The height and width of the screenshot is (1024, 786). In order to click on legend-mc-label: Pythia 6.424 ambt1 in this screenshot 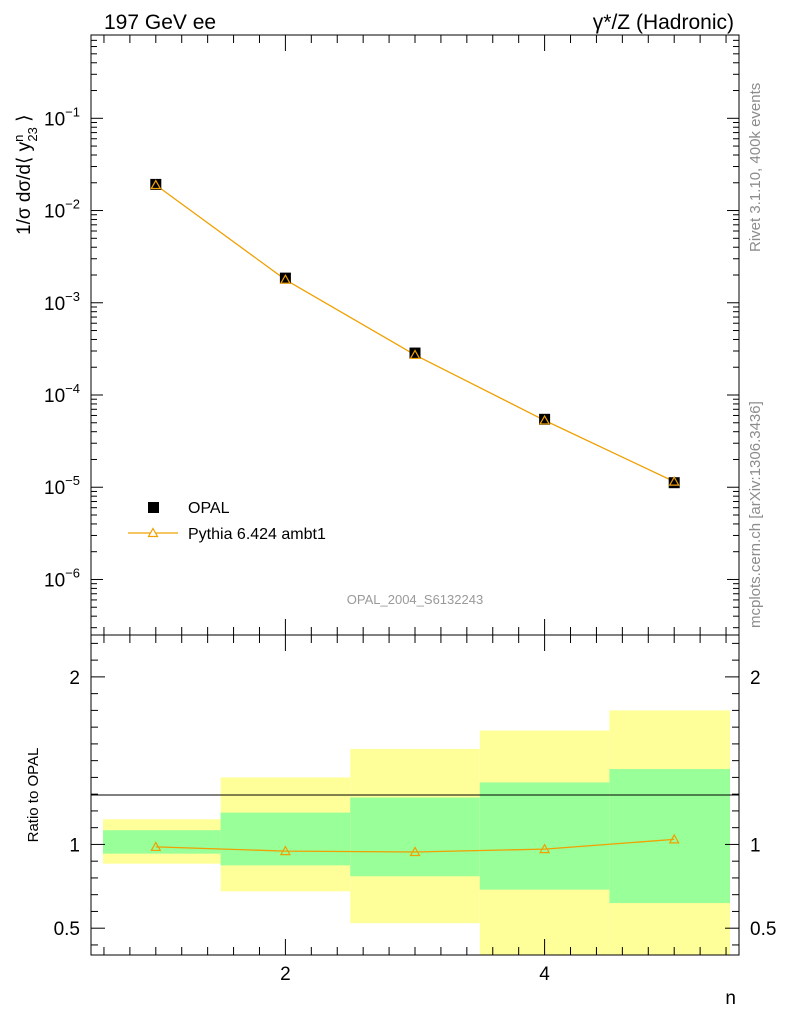, I will do `click(257, 534)`.